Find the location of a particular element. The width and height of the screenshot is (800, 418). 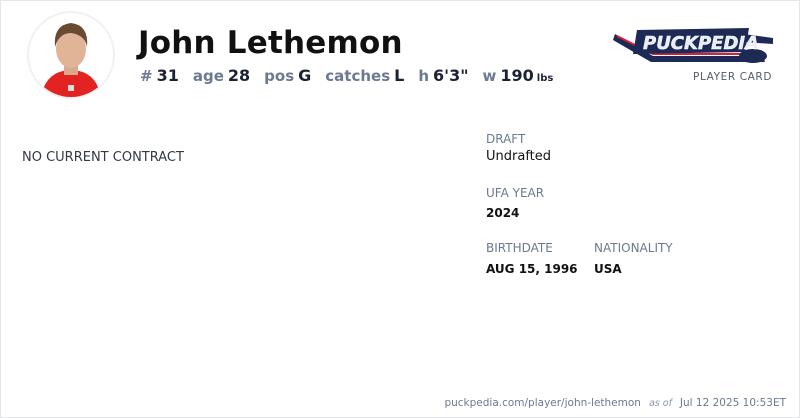

timestamp: Jul 12 2025 10:53ET is located at coordinates (732, 403).